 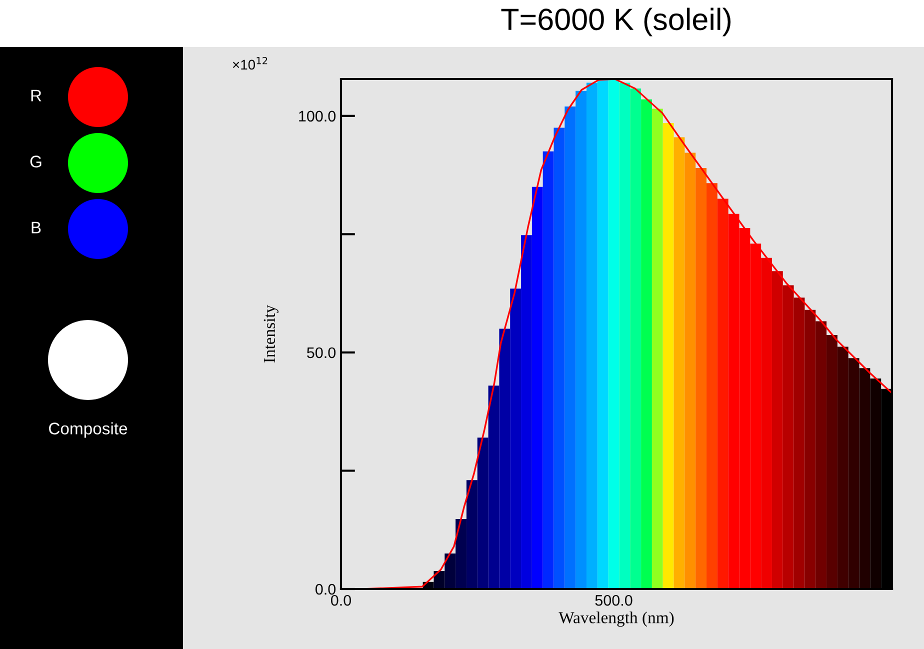 What do you see at coordinates (271, 333) in the screenshot?
I see `y-axis-title: Intensity` at bounding box center [271, 333].